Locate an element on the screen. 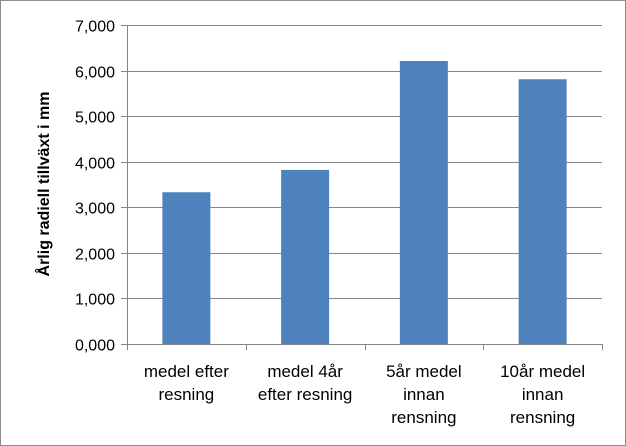 The height and width of the screenshot is (446, 626). x-category-label: 5år medel innan rensning is located at coordinates (424, 394).